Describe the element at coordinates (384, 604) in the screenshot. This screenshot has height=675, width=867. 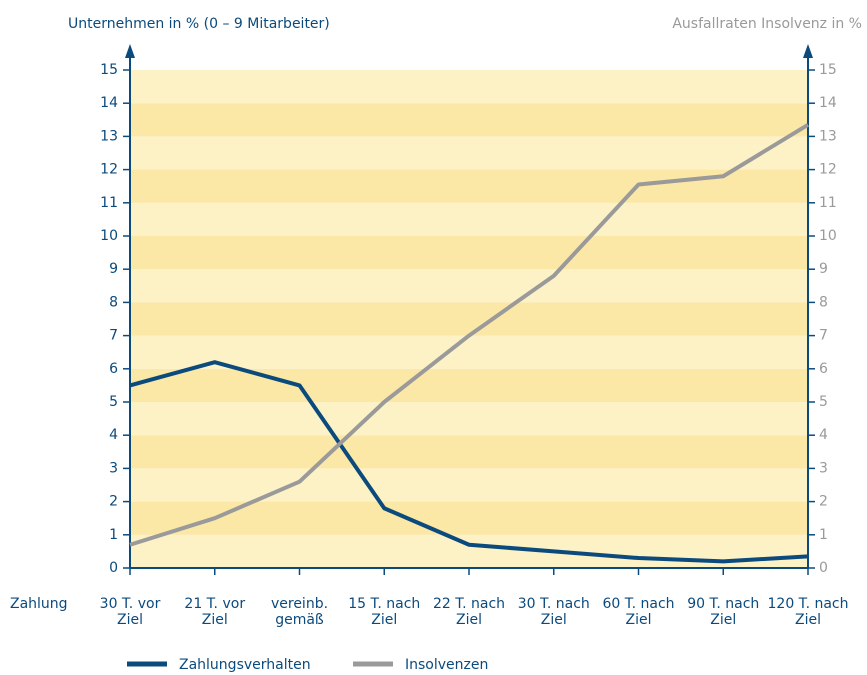
I see `x-tick-label: 15 T. nach` at that location.